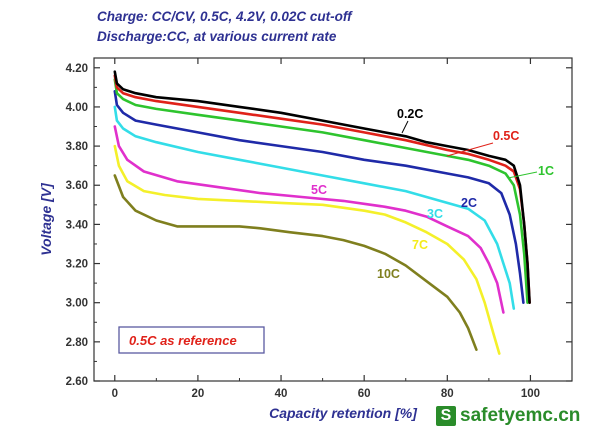 This screenshot has width=612, height=443. I want to click on series-leader-1c, so click(522, 175).